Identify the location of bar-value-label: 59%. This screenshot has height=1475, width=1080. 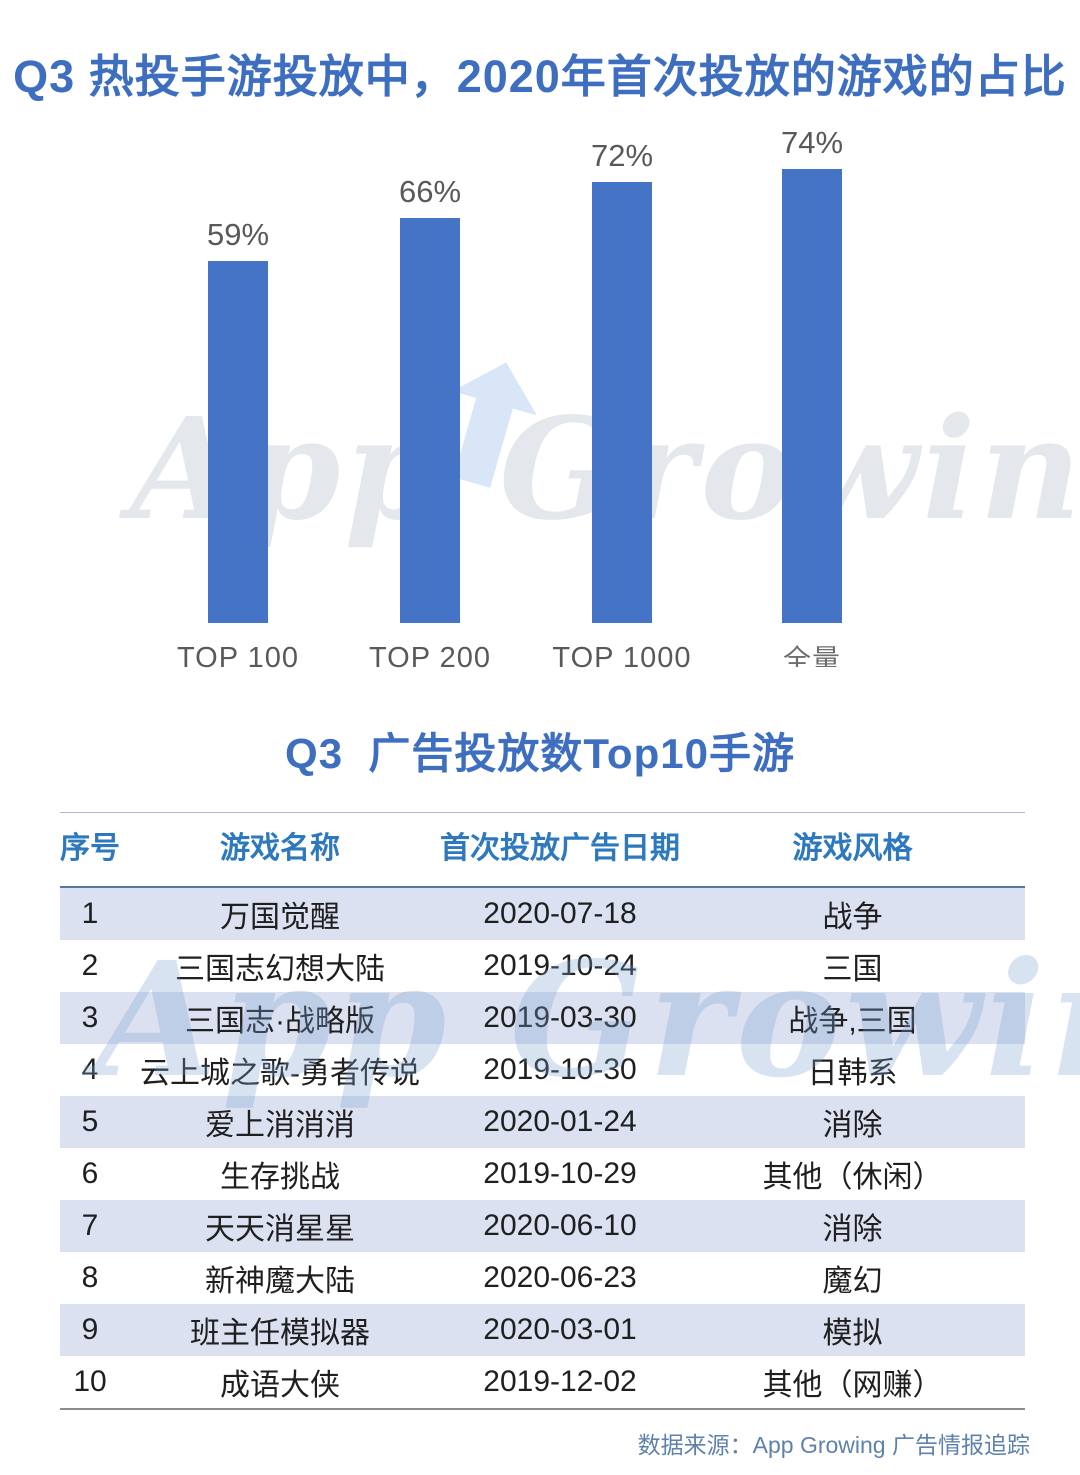
(238, 234).